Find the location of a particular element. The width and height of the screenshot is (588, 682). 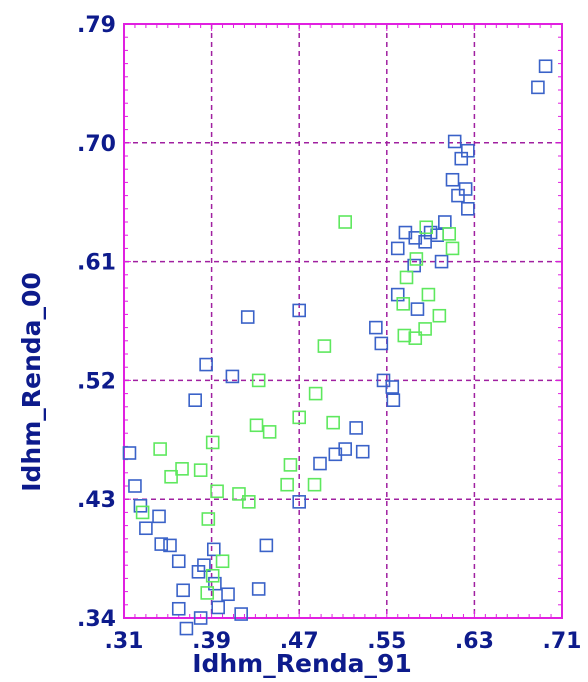

y-tick-label: .43 is located at coordinates (96, 500).